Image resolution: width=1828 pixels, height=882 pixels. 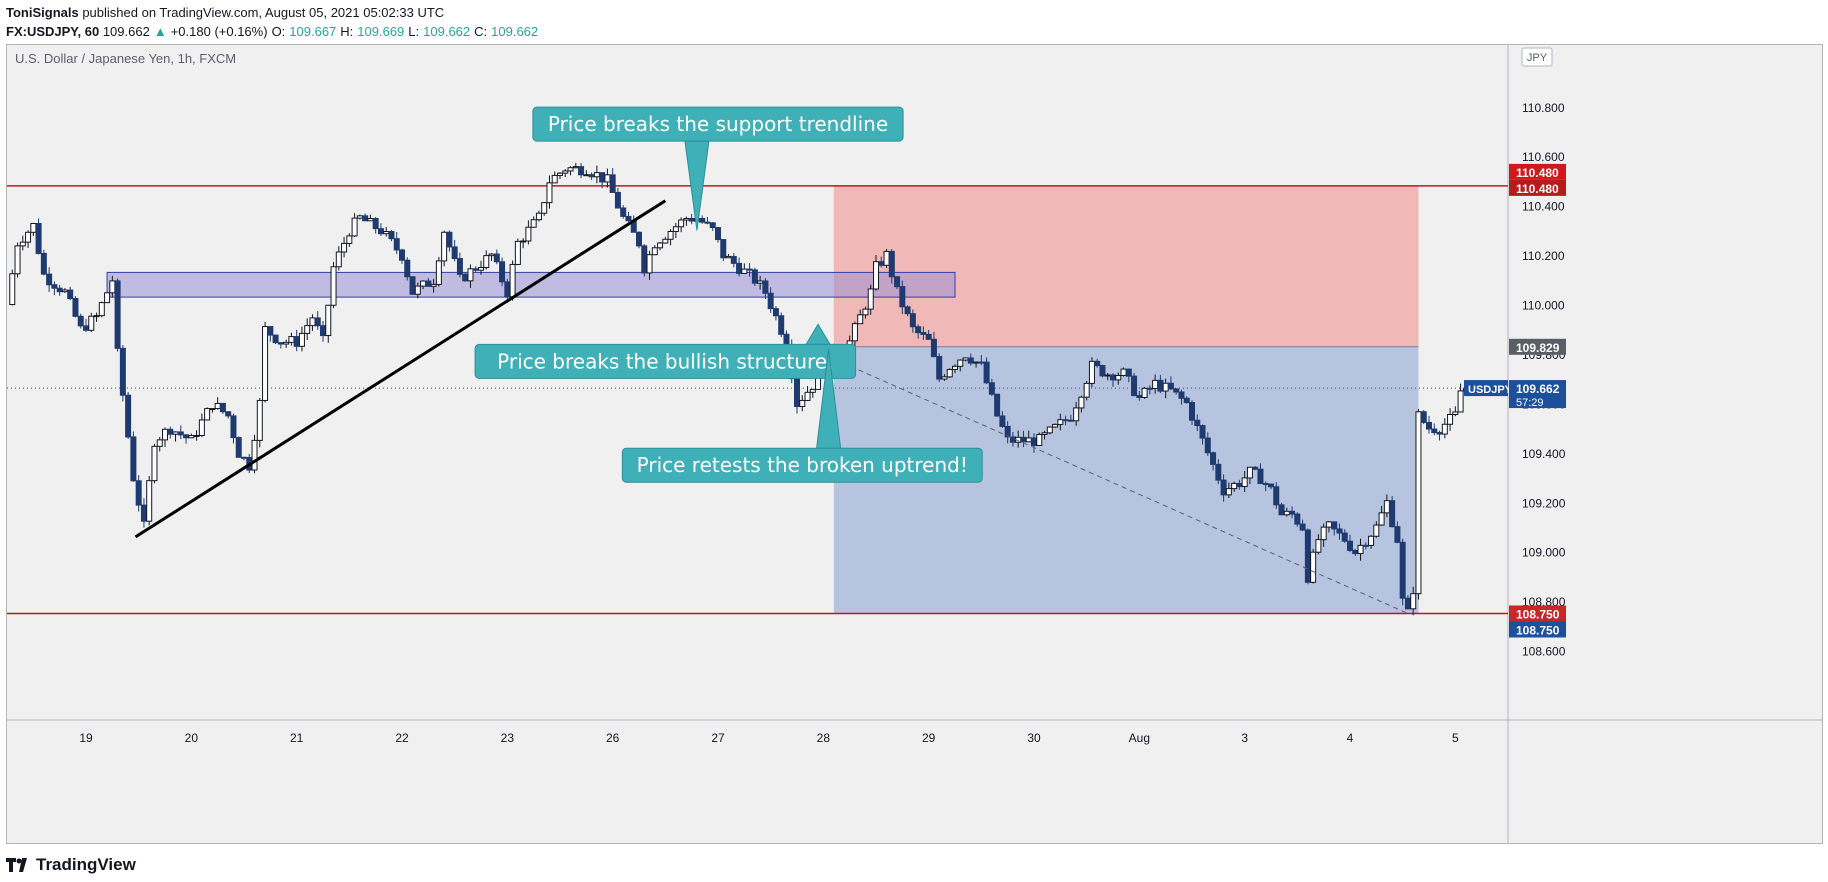 I want to click on projection-line, so click(x=1121, y=486).